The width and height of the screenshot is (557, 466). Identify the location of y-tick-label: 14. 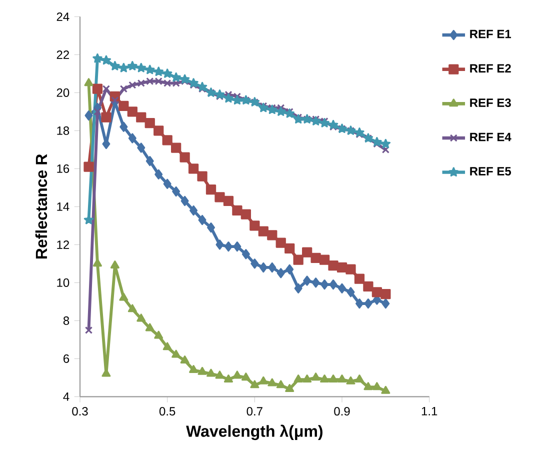
(63, 206).